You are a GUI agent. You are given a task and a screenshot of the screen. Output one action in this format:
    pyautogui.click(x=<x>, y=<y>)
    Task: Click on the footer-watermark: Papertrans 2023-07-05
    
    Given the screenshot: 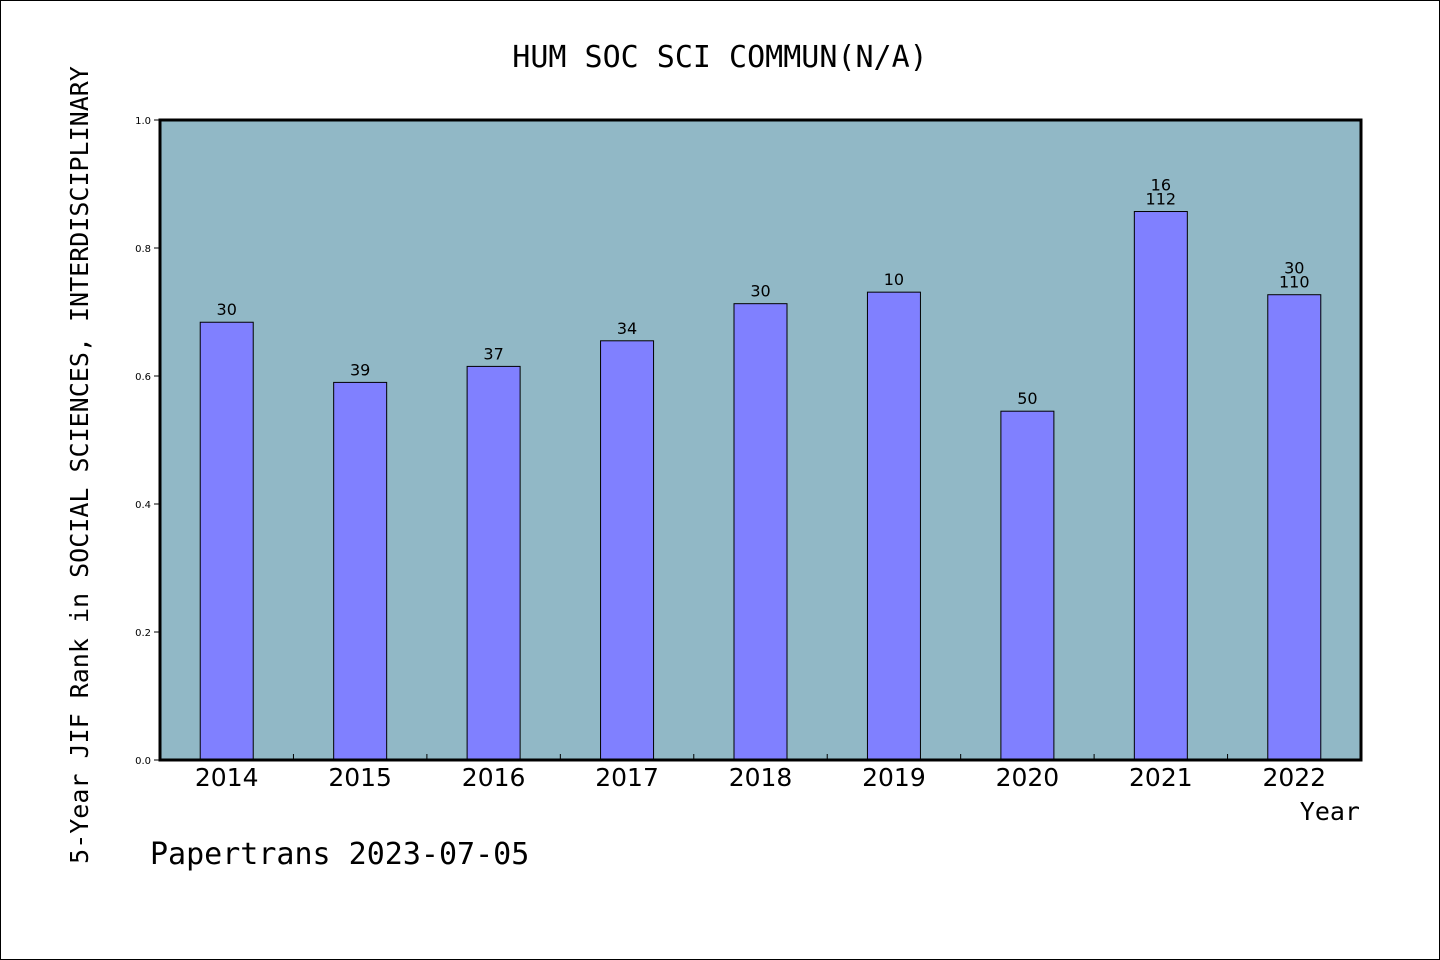 What is the action you would take?
    pyautogui.click(x=339, y=854)
    